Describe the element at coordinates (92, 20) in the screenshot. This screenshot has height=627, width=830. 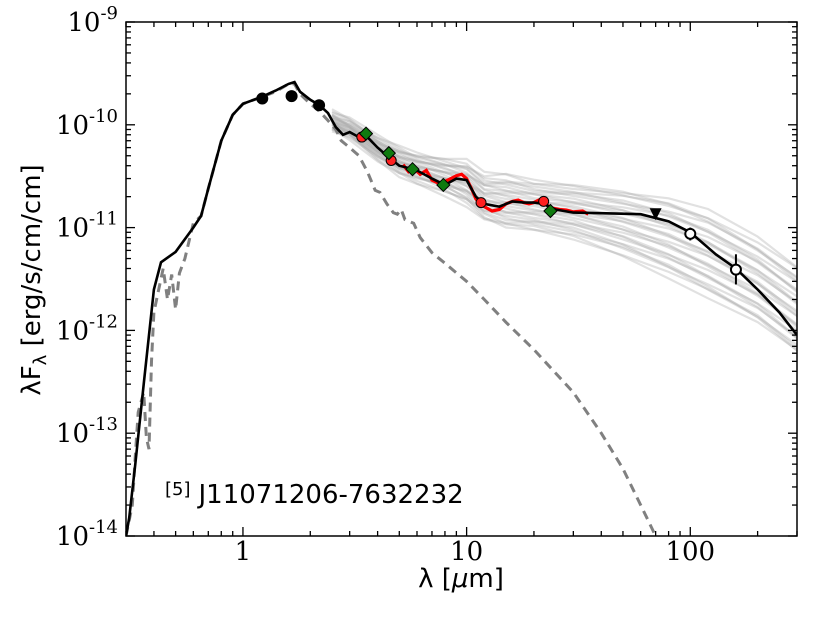
I see `y-tick-label: 10-9` at that location.